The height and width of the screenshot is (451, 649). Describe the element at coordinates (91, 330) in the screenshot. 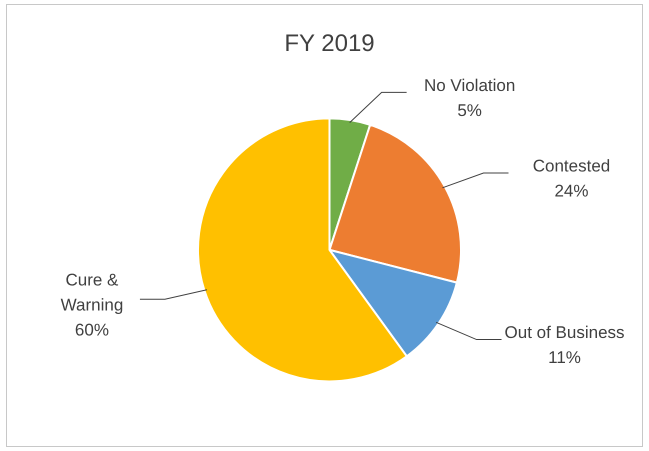

I see `data-label: 60%` at that location.